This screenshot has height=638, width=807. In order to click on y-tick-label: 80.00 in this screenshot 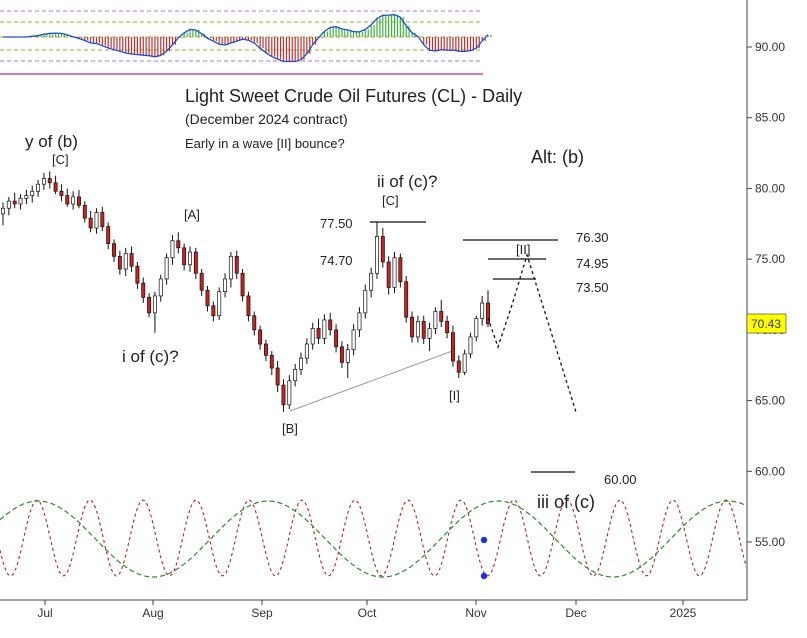, I will do `click(770, 188)`.